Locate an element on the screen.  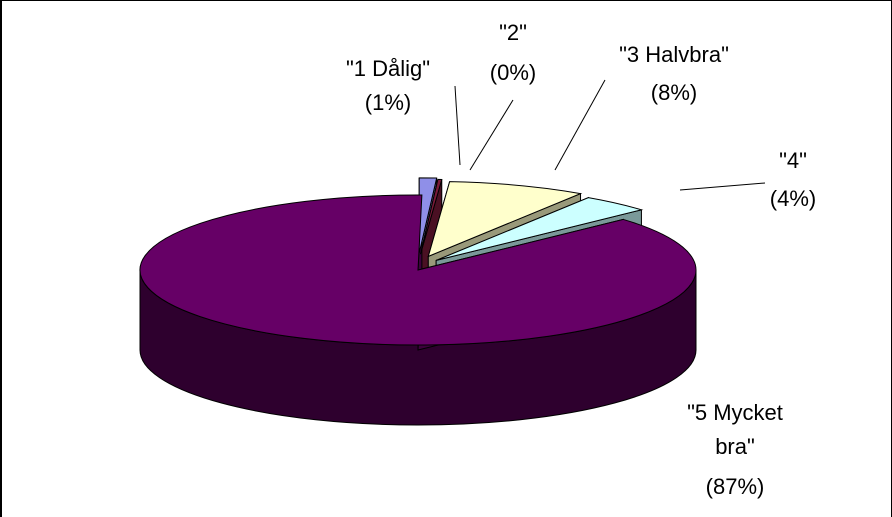
slice-label-3-1: (4%) is located at coordinates (793, 198).